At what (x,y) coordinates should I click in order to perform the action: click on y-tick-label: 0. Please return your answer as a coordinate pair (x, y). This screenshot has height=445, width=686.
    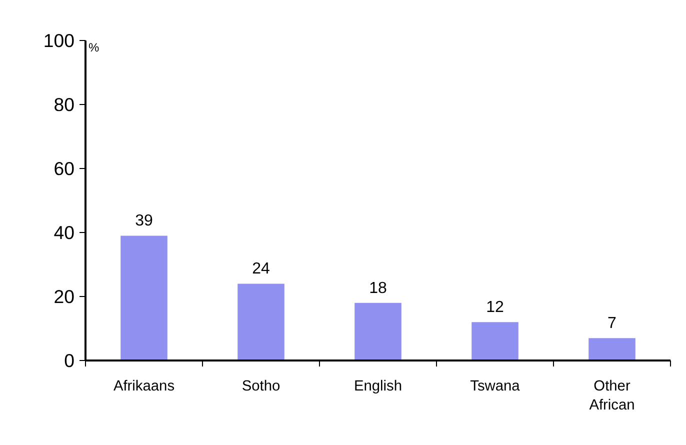
    Looking at the image, I should click on (69, 360).